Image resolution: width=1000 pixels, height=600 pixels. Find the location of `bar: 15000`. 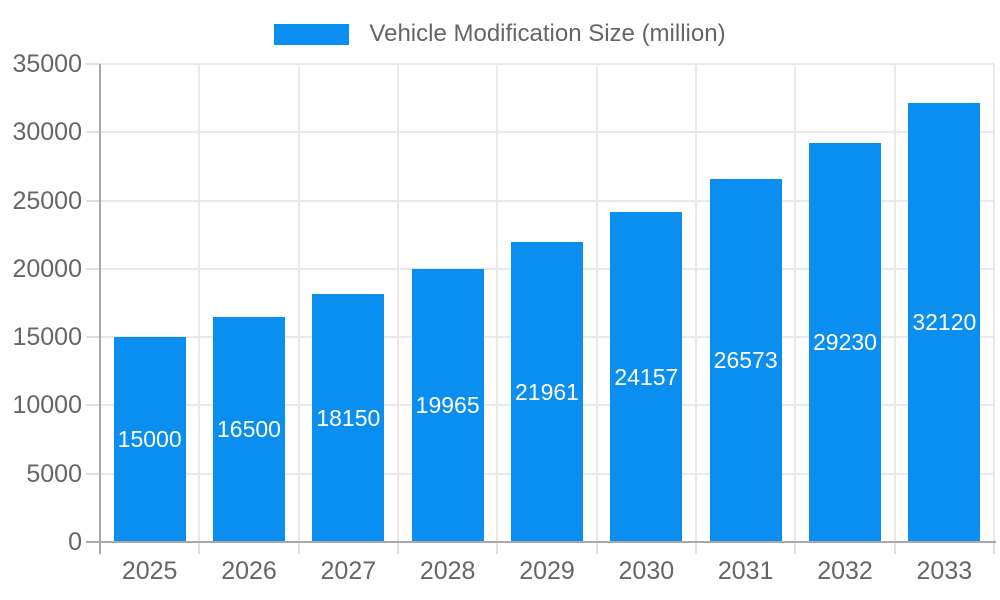

bar: 15000 is located at coordinates (149, 439).